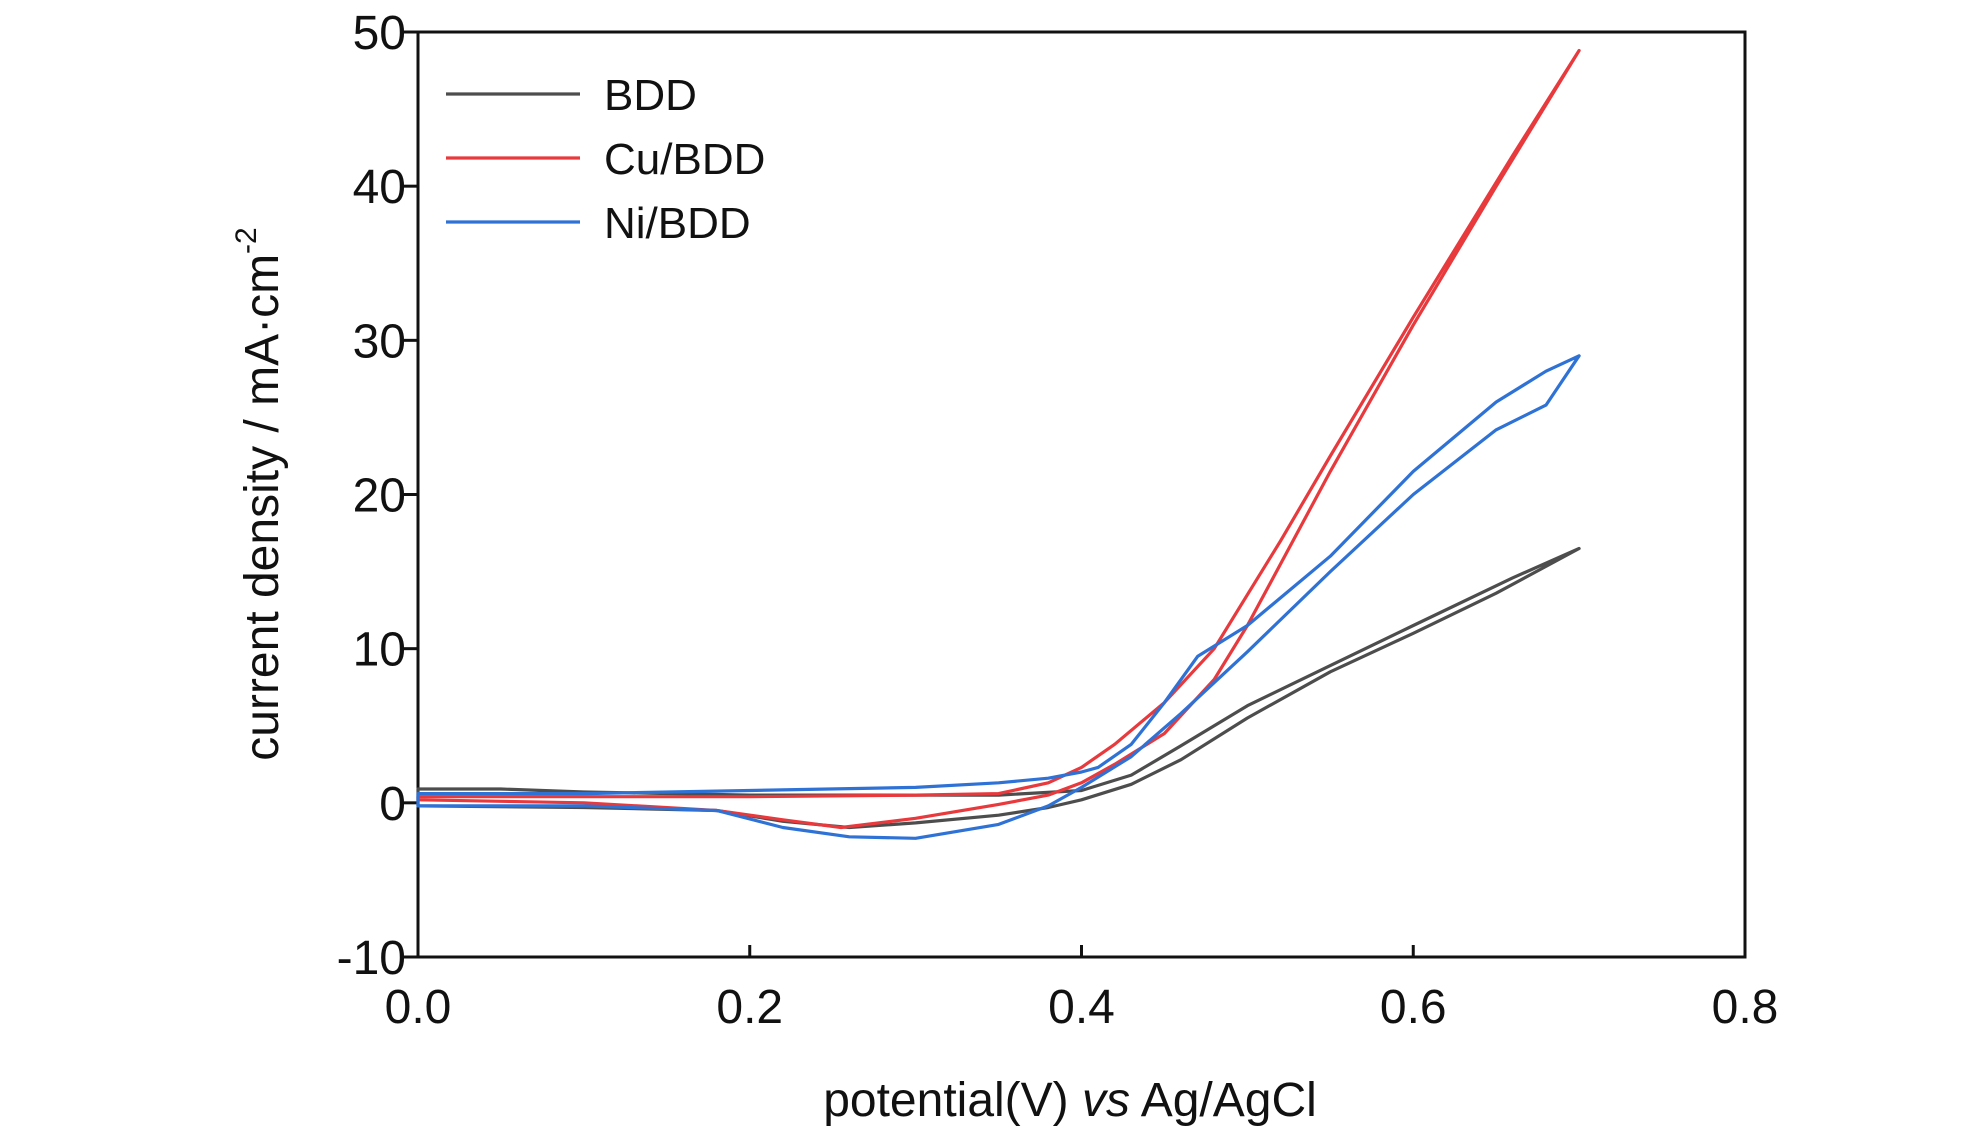 The image size is (1984, 1134). Describe the element at coordinates (650, 95) in the screenshot. I see `legend-label: BDD` at that location.